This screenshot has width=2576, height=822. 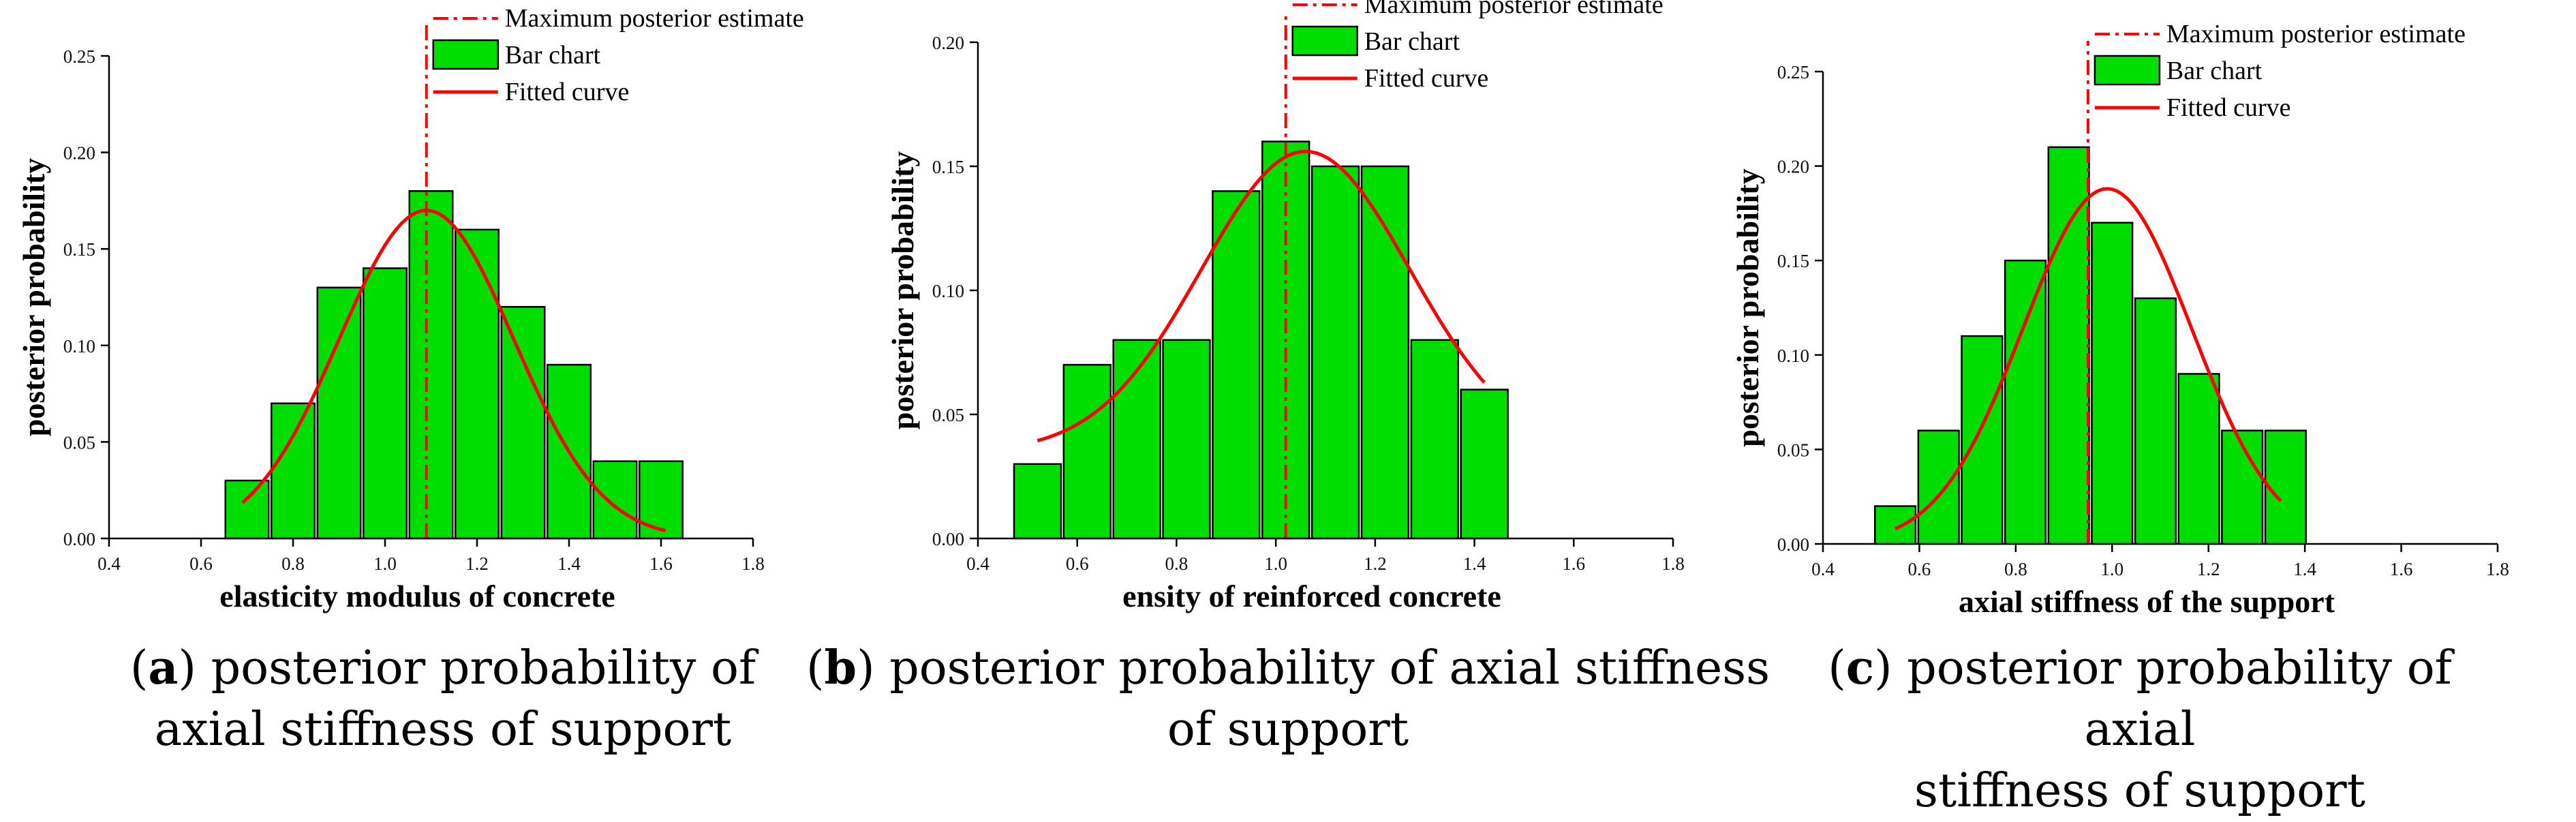 What do you see at coordinates (2147, 601) in the screenshot?
I see `x-axis-title: axial stiffness of the support` at bounding box center [2147, 601].